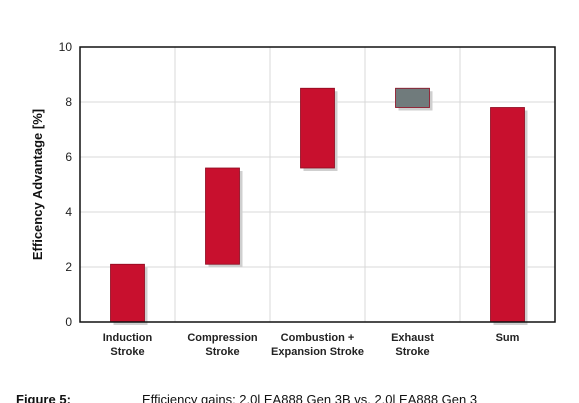  I want to click on y-tick-label: 10, so click(66, 47).